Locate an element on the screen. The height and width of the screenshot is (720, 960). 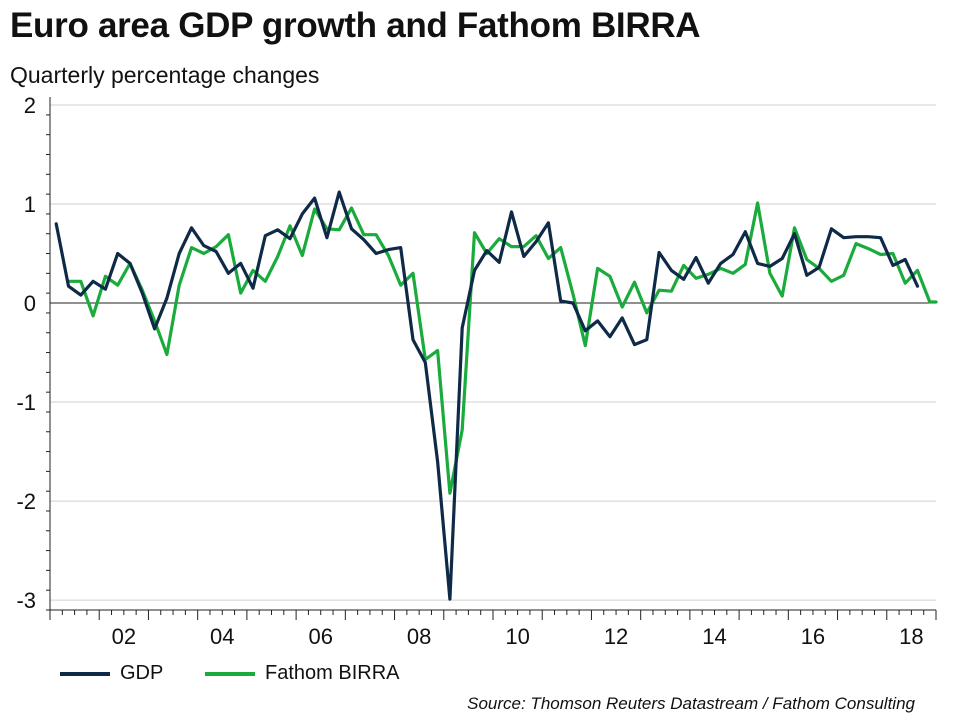
x-tick-label: 06 is located at coordinates (320, 636).